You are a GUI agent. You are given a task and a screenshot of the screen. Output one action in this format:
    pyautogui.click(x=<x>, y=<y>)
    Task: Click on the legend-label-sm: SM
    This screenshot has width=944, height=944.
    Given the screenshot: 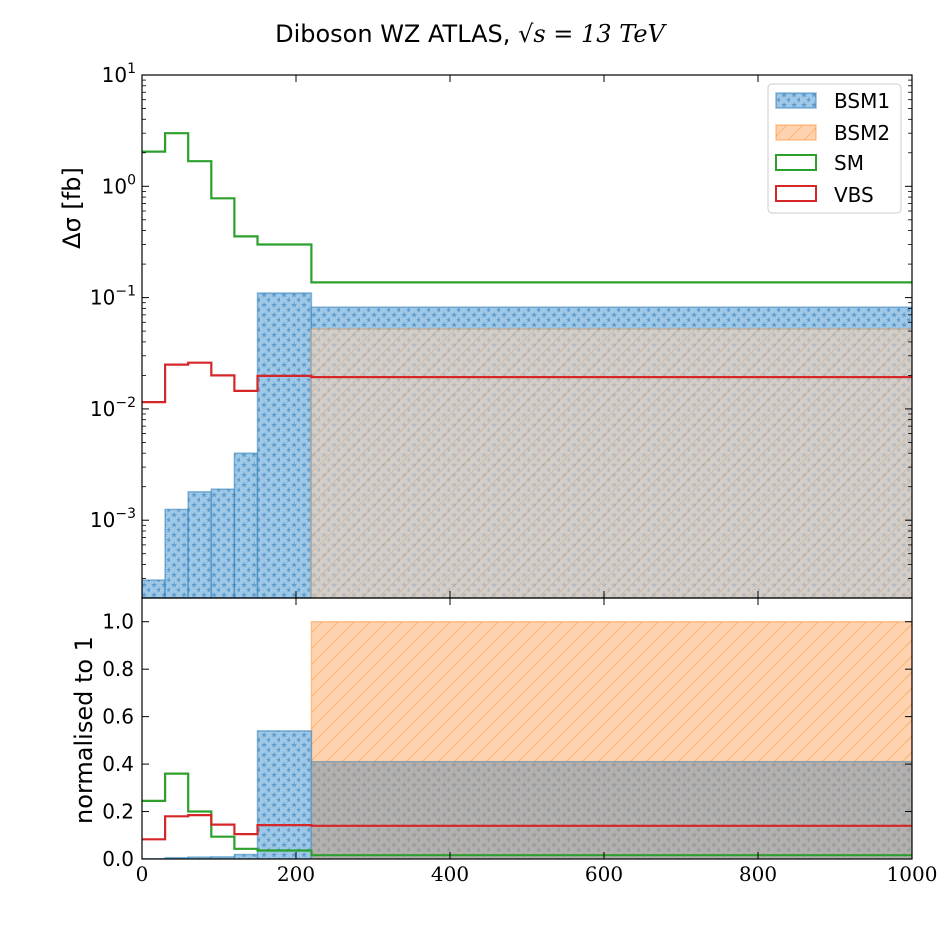 What is the action you would take?
    pyautogui.click(x=849, y=163)
    